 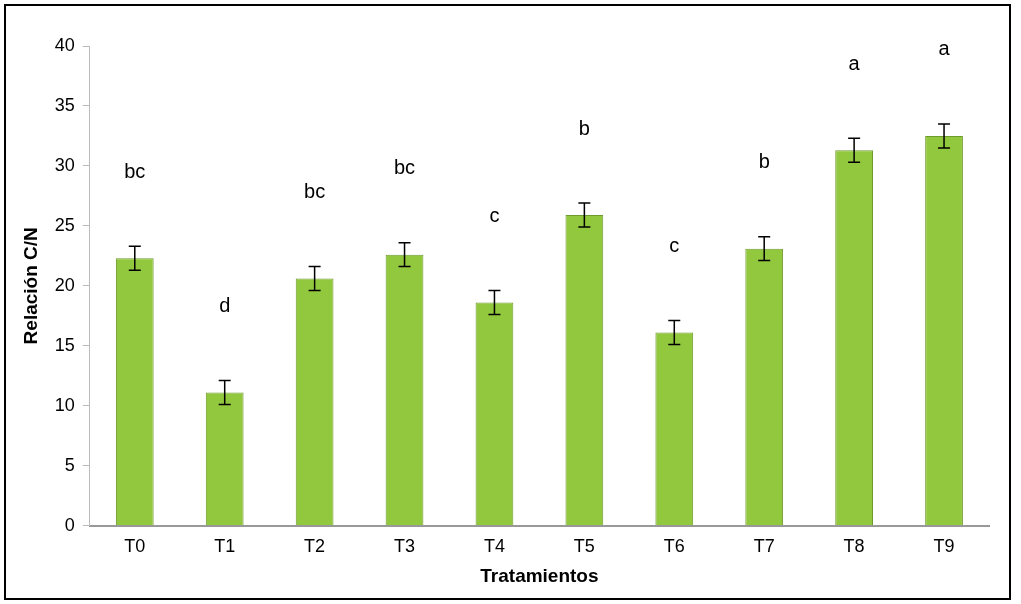 I want to click on x-tick-label: T4, so click(x=494, y=546).